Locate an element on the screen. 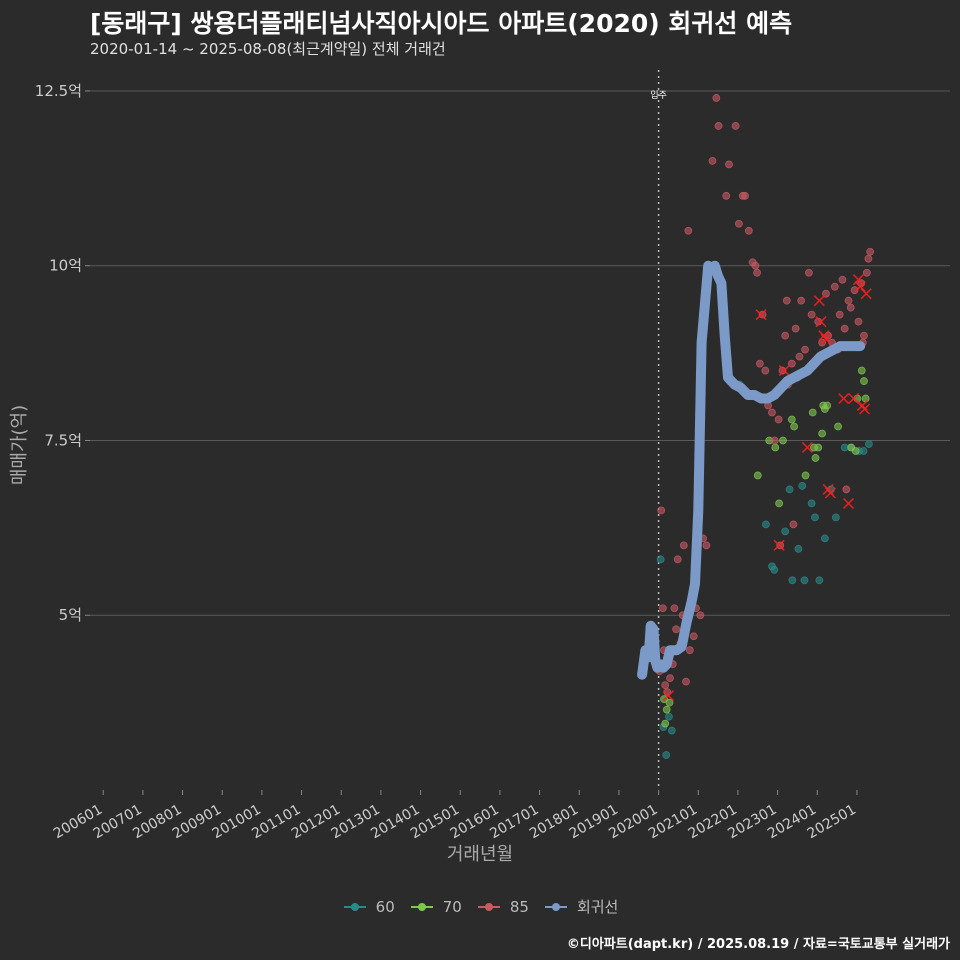 The width and height of the screenshot is (960, 960). legend-item-60: 60 is located at coordinates (368, 906).